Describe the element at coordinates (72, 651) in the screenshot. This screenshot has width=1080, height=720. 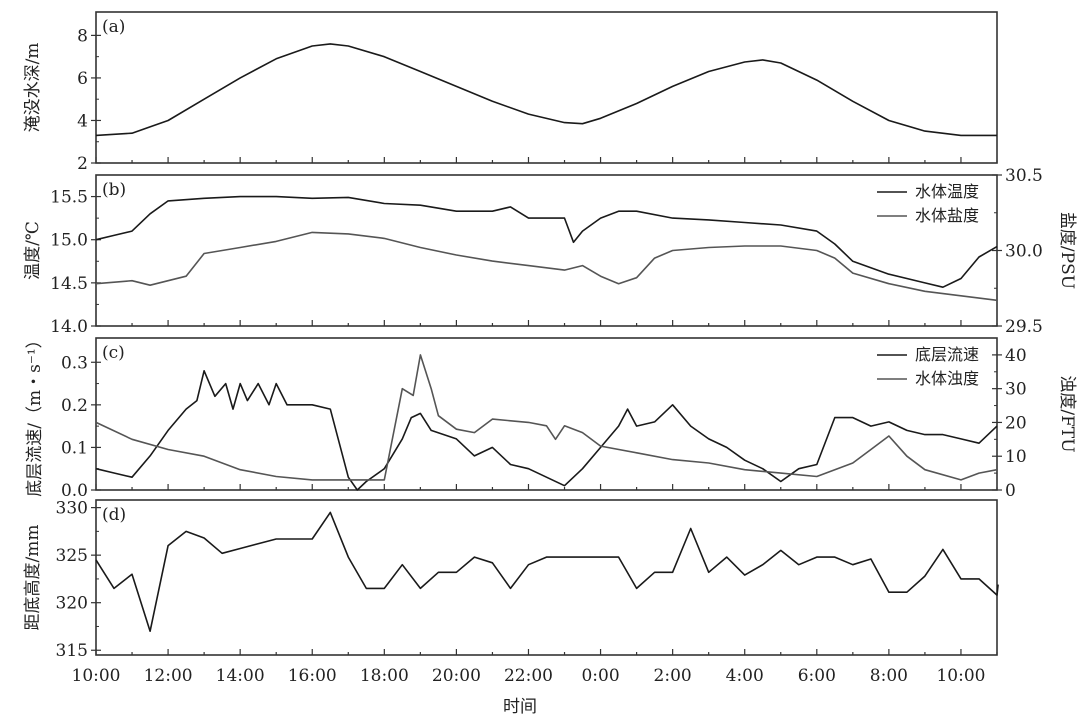
I see `y-tick-label: 315` at that location.